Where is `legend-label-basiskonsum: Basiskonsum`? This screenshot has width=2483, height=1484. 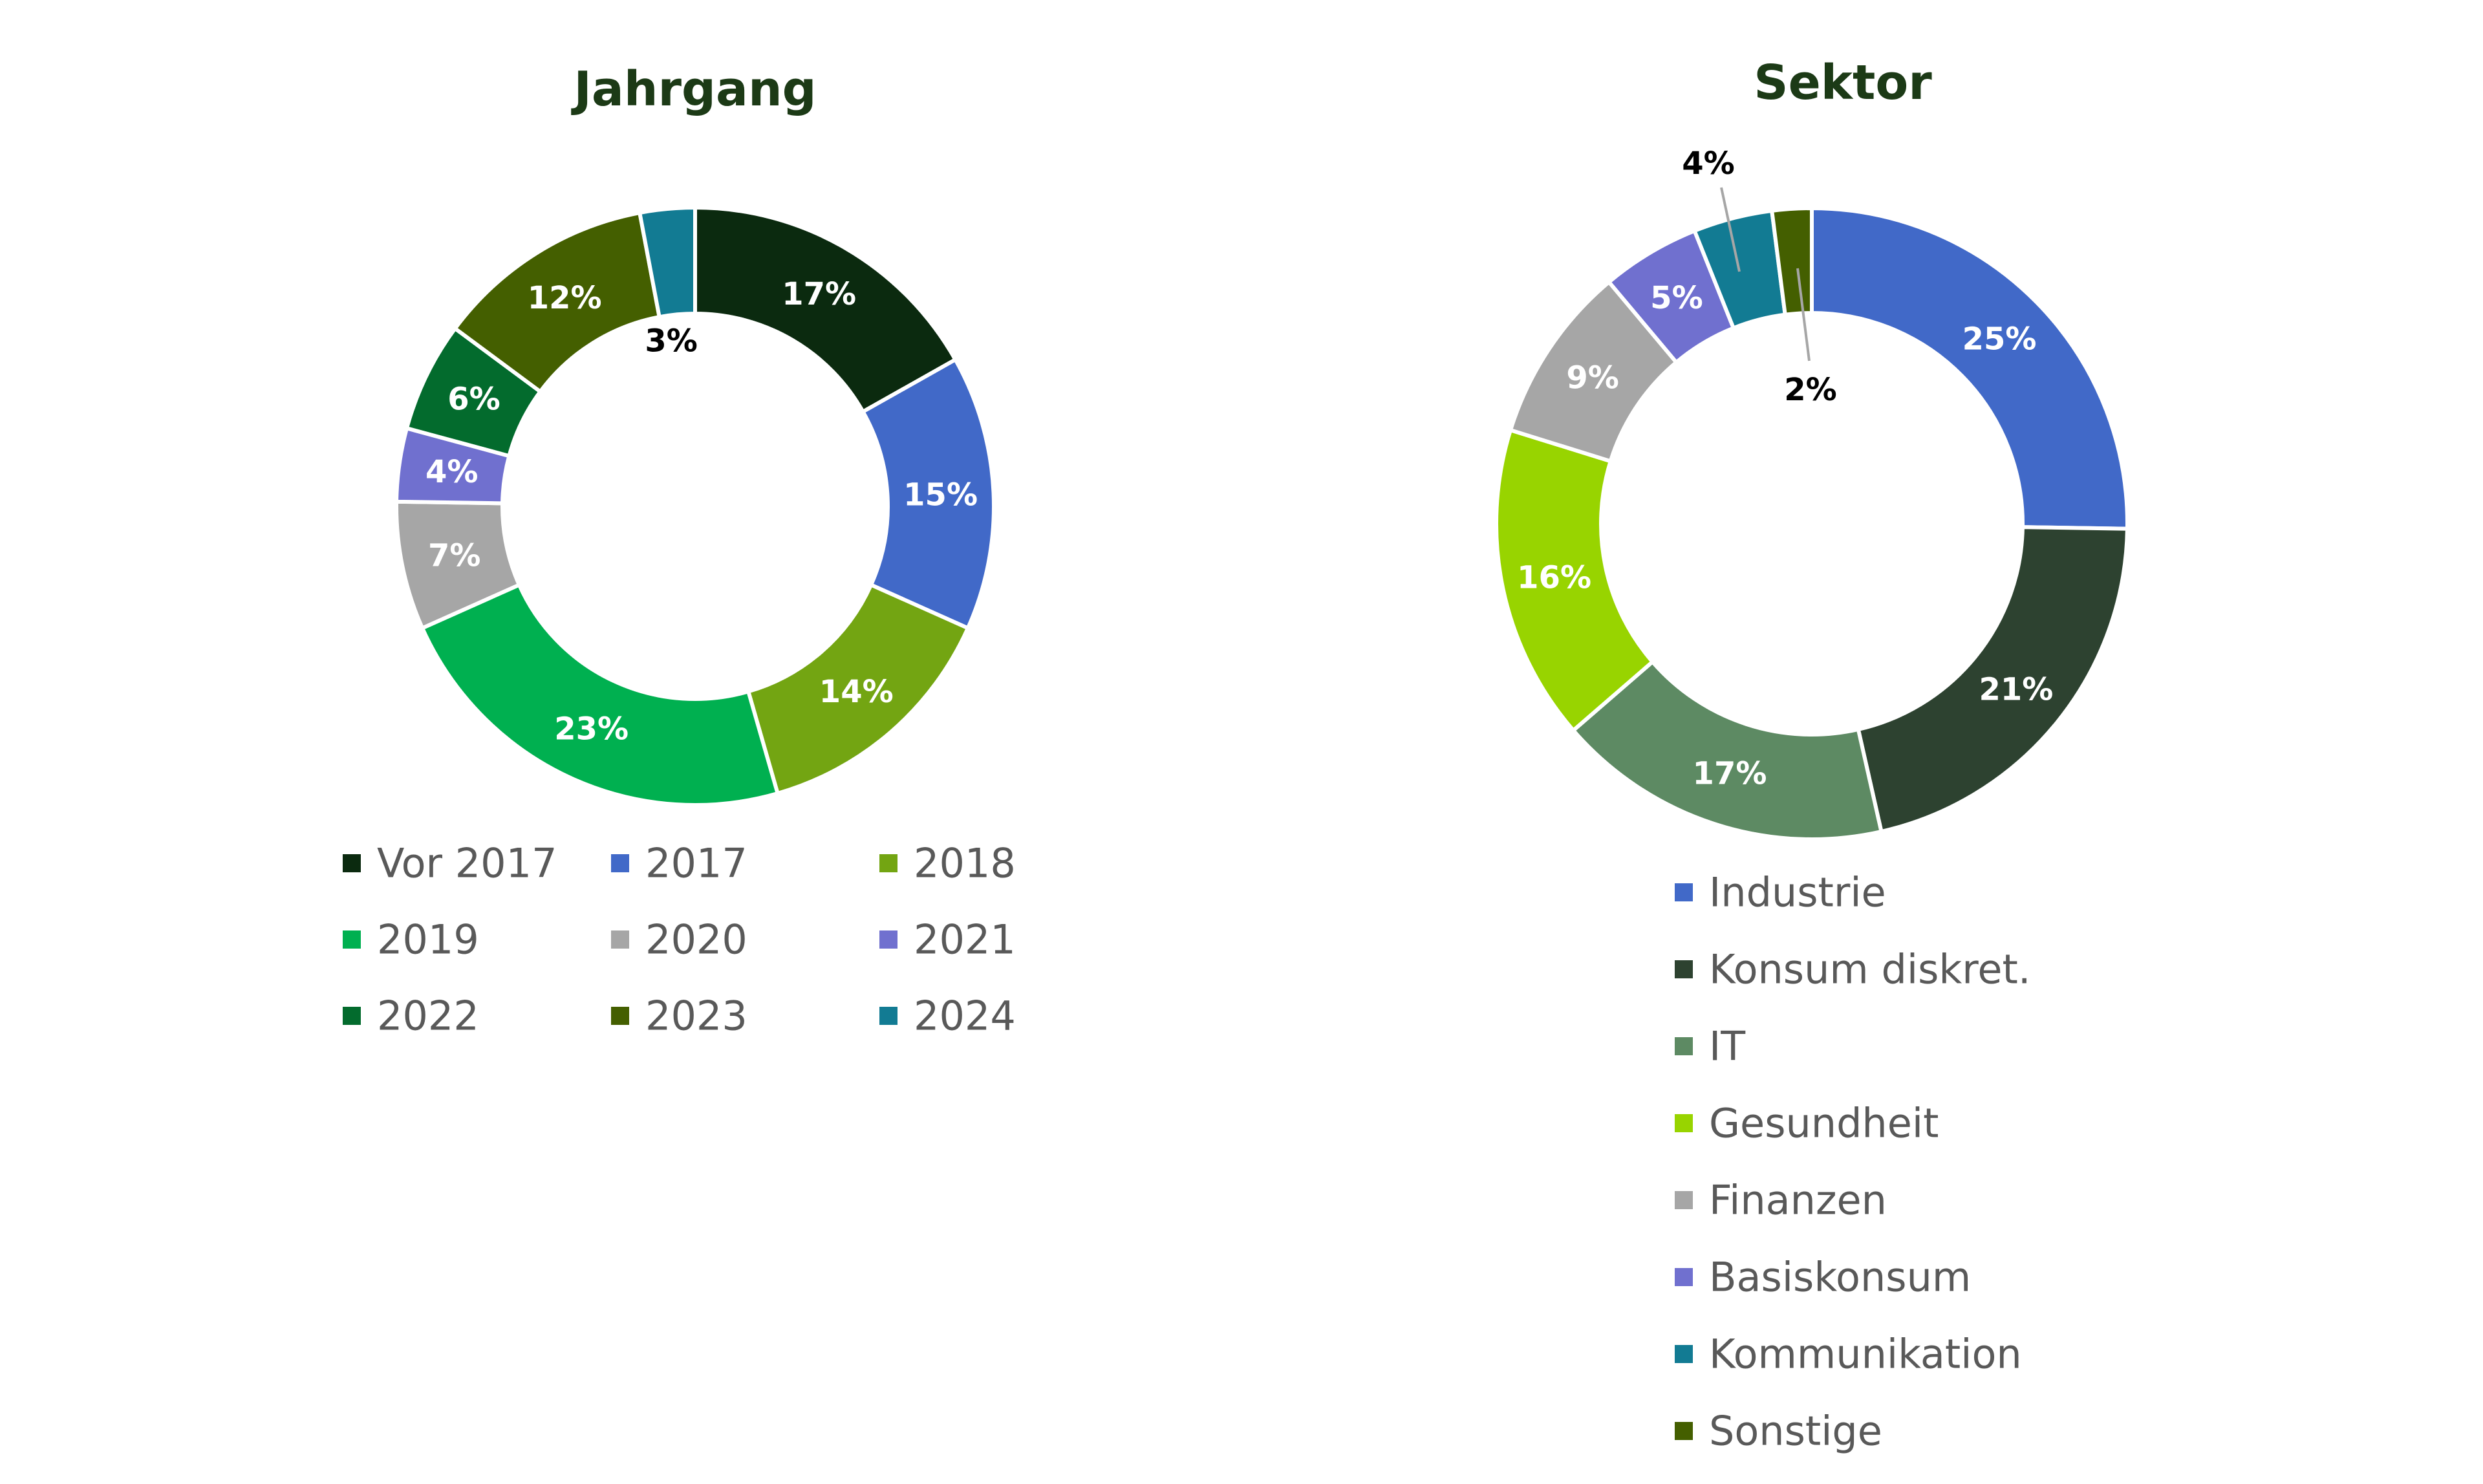 legend-label-basiskonsum: Basiskonsum is located at coordinates (1840, 1277).